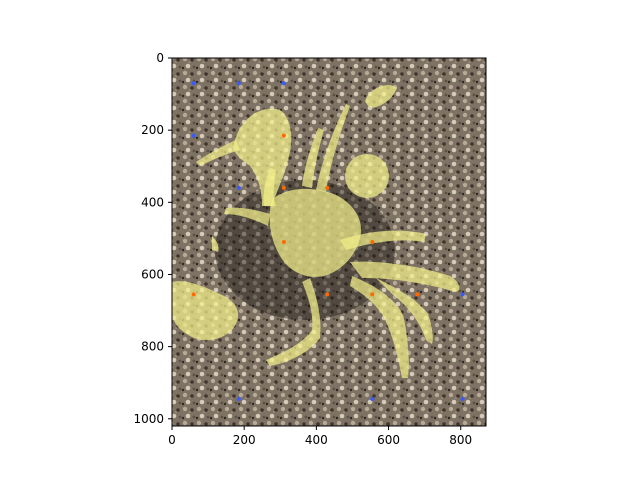 This screenshot has width=640, height=480. Describe the element at coordinates (152, 347) in the screenshot. I see `y-tick-label: 800` at that location.